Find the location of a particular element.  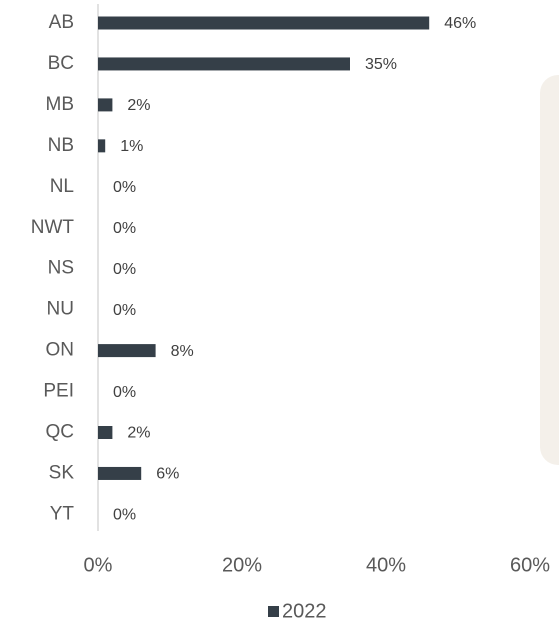

x-tick-label: 20% is located at coordinates (242, 565).